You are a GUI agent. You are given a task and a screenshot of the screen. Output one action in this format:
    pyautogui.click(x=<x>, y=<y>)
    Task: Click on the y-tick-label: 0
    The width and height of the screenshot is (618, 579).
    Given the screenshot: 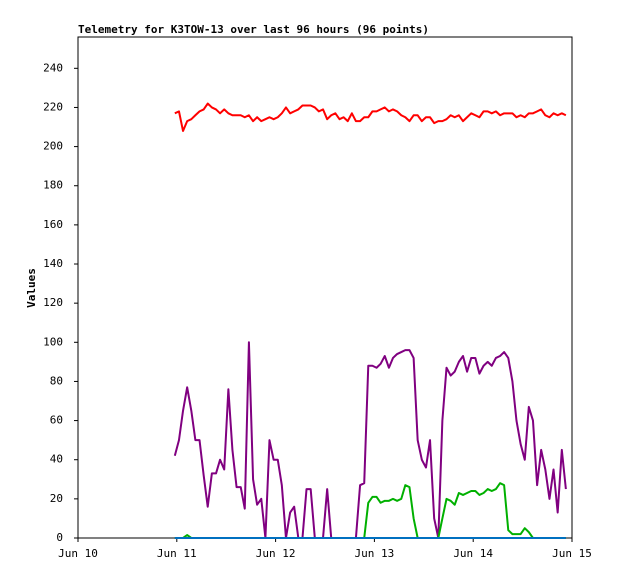 What is the action you would take?
    pyautogui.click(x=59, y=537)
    